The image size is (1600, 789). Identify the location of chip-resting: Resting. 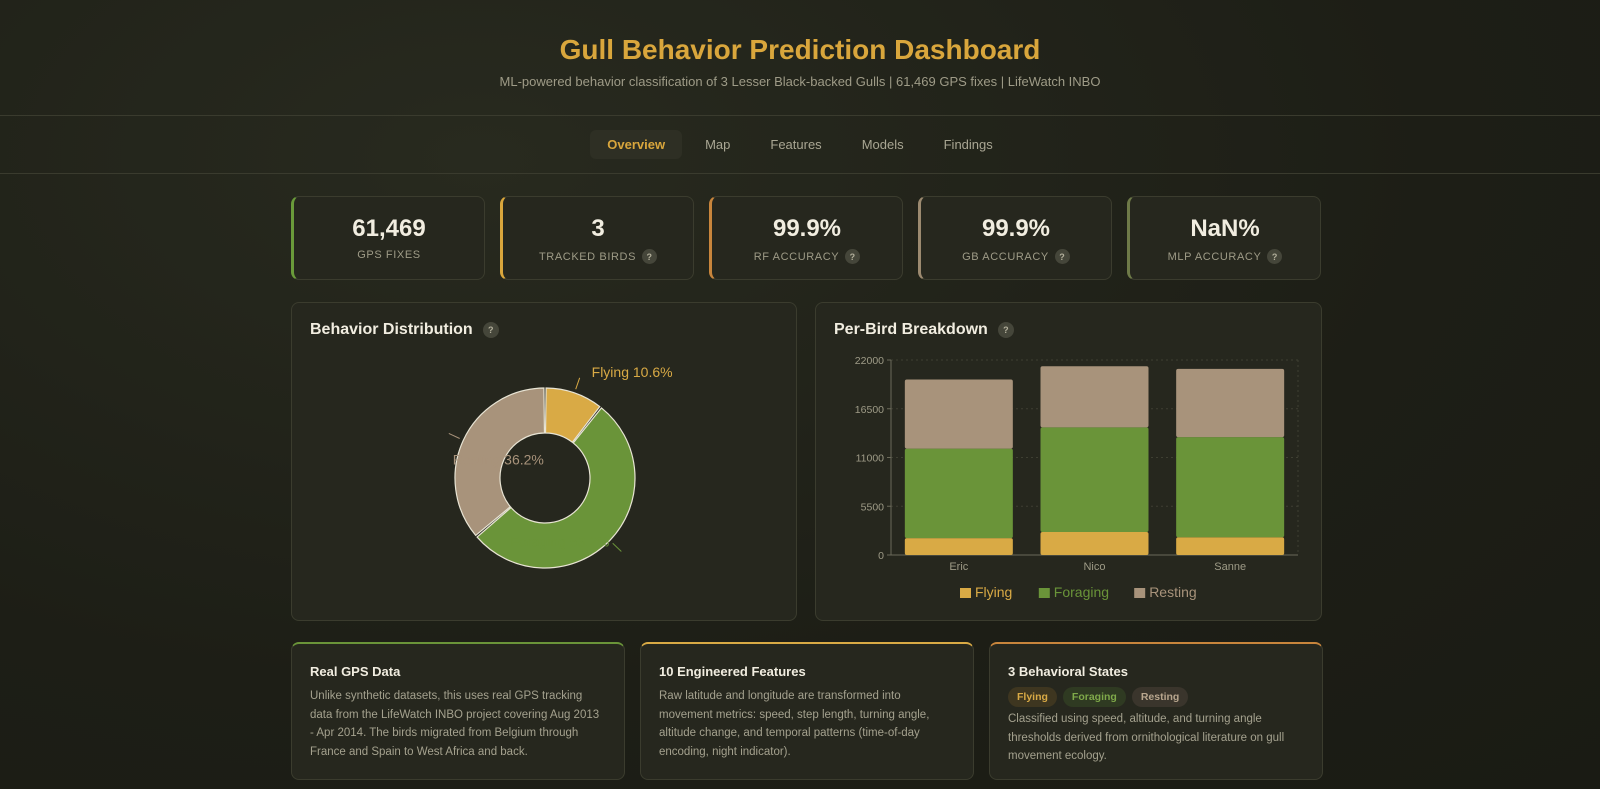
(1160, 697).